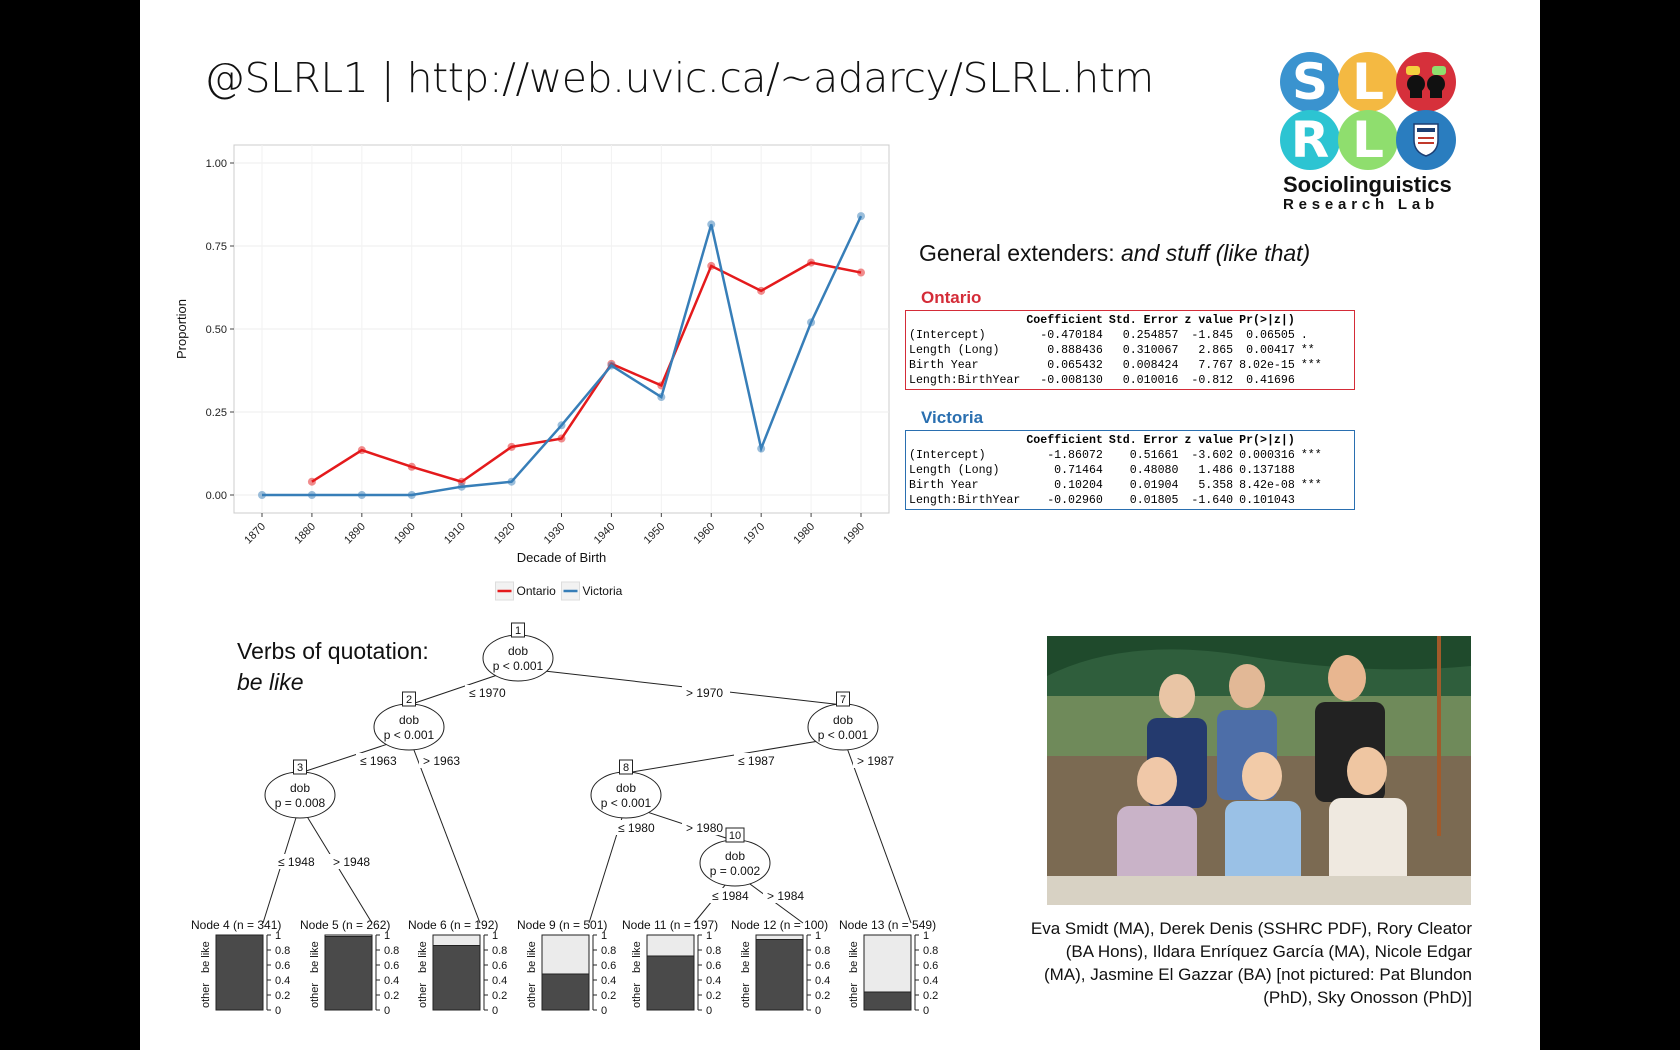  I want to click on table-cell: -1.640, so click(1212, 500).